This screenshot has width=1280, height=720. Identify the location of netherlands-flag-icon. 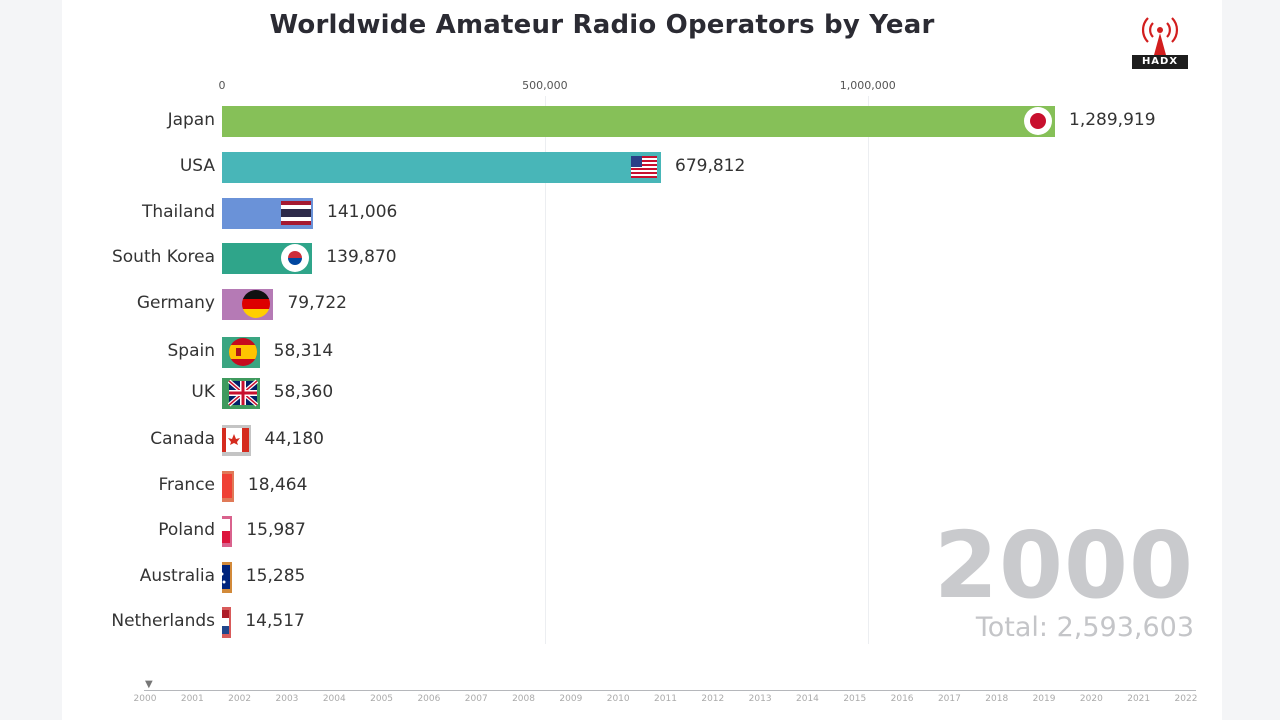
(226, 622).